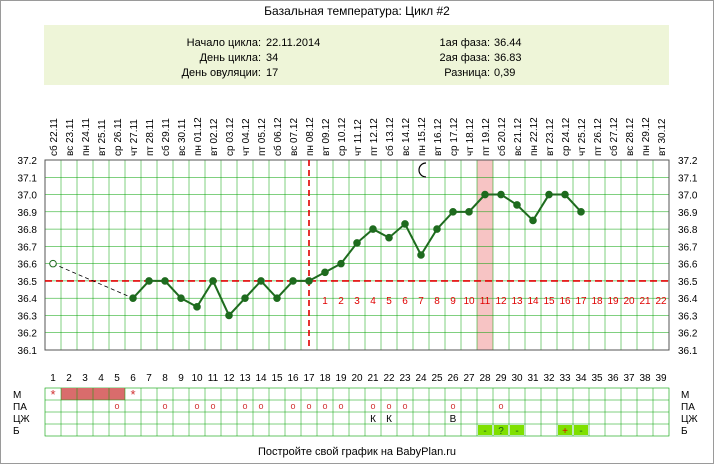 The width and height of the screenshot is (714, 469). What do you see at coordinates (389, 301) in the screenshot?
I see `phase-day-number: 5` at bounding box center [389, 301].